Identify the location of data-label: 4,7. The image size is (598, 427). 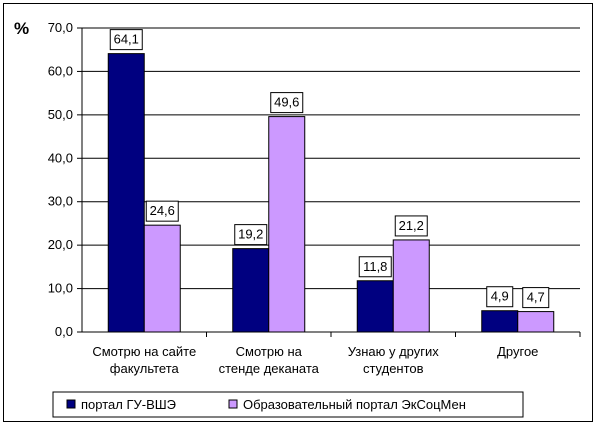
(536, 297).